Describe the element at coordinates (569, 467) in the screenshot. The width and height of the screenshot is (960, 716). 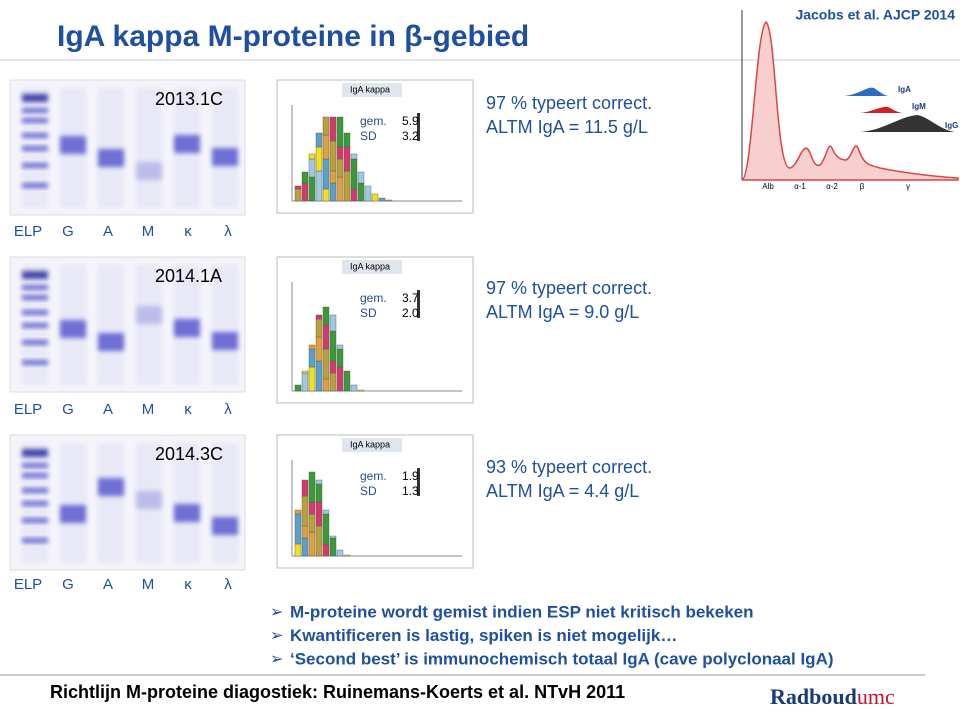
I see `result-text: 93 % typeert correct.` at that location.